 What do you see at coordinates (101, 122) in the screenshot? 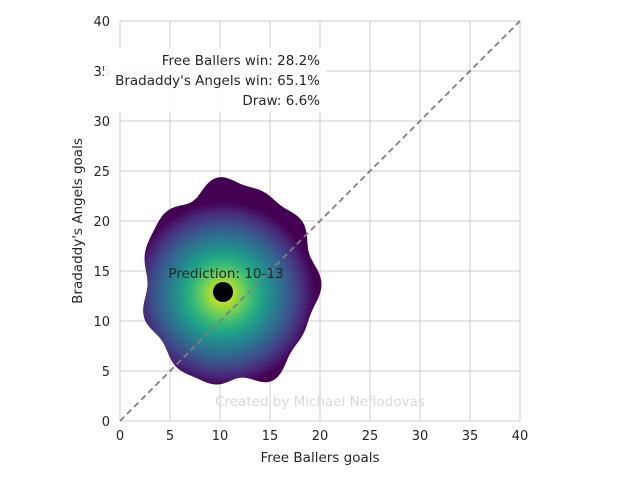
I see `y-tick-label: 30` at bounding box center [101, 122].